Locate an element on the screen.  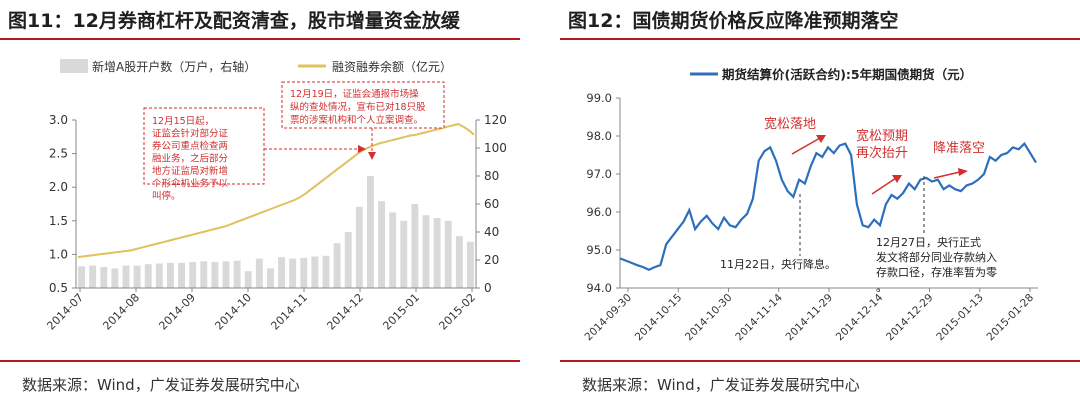
annotation-easing-expectation: 宽松预期再次抬升 is located at coordinates (882, 144).